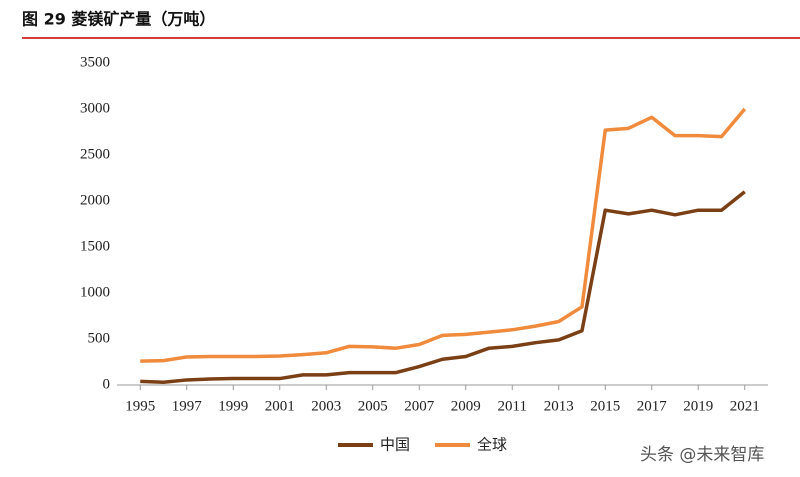 The width and height of the screenshot is (800, 477). Describe the element at coordinates (280, 406) in the screenshot. I see `x-tick-label: 2001` at that location.